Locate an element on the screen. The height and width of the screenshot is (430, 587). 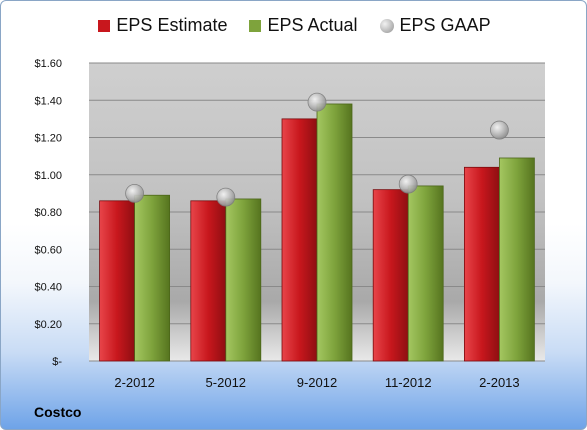
company-name: Costco is located at coordinates (58, 412).